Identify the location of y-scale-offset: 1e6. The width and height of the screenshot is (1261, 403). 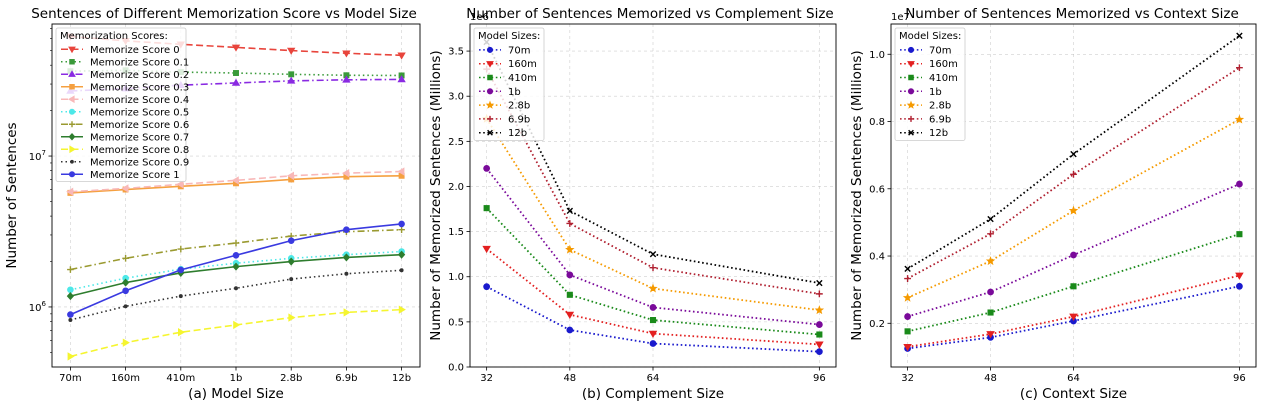
(479, 17).